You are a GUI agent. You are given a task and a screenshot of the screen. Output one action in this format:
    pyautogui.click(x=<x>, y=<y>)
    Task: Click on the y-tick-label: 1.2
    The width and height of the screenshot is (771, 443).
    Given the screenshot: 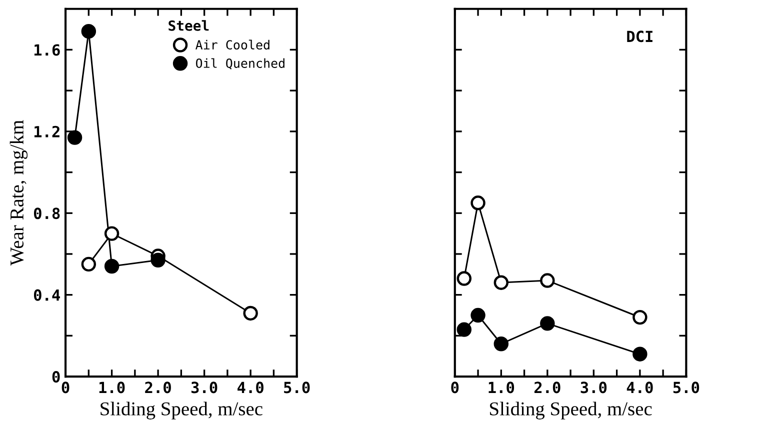 What is the action you would take?
    pyautogui.click(x=47, y=132)
    